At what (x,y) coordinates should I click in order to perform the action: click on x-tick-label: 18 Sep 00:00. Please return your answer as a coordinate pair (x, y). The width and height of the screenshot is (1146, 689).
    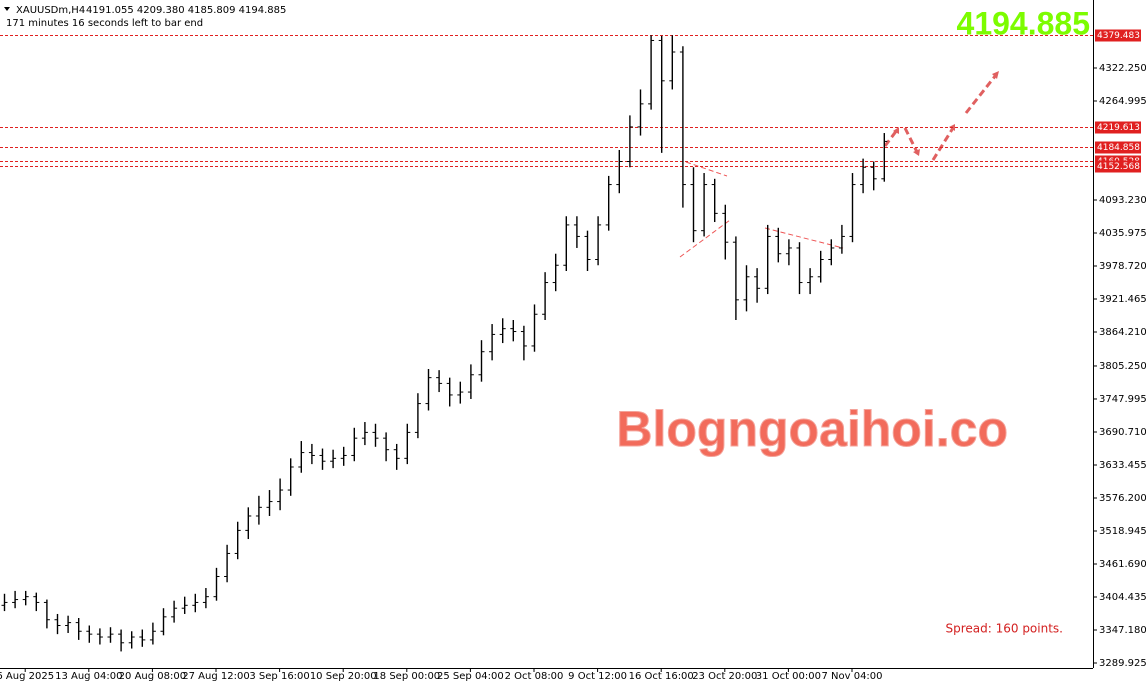
    Looking at the image, I should click on (406, 676).